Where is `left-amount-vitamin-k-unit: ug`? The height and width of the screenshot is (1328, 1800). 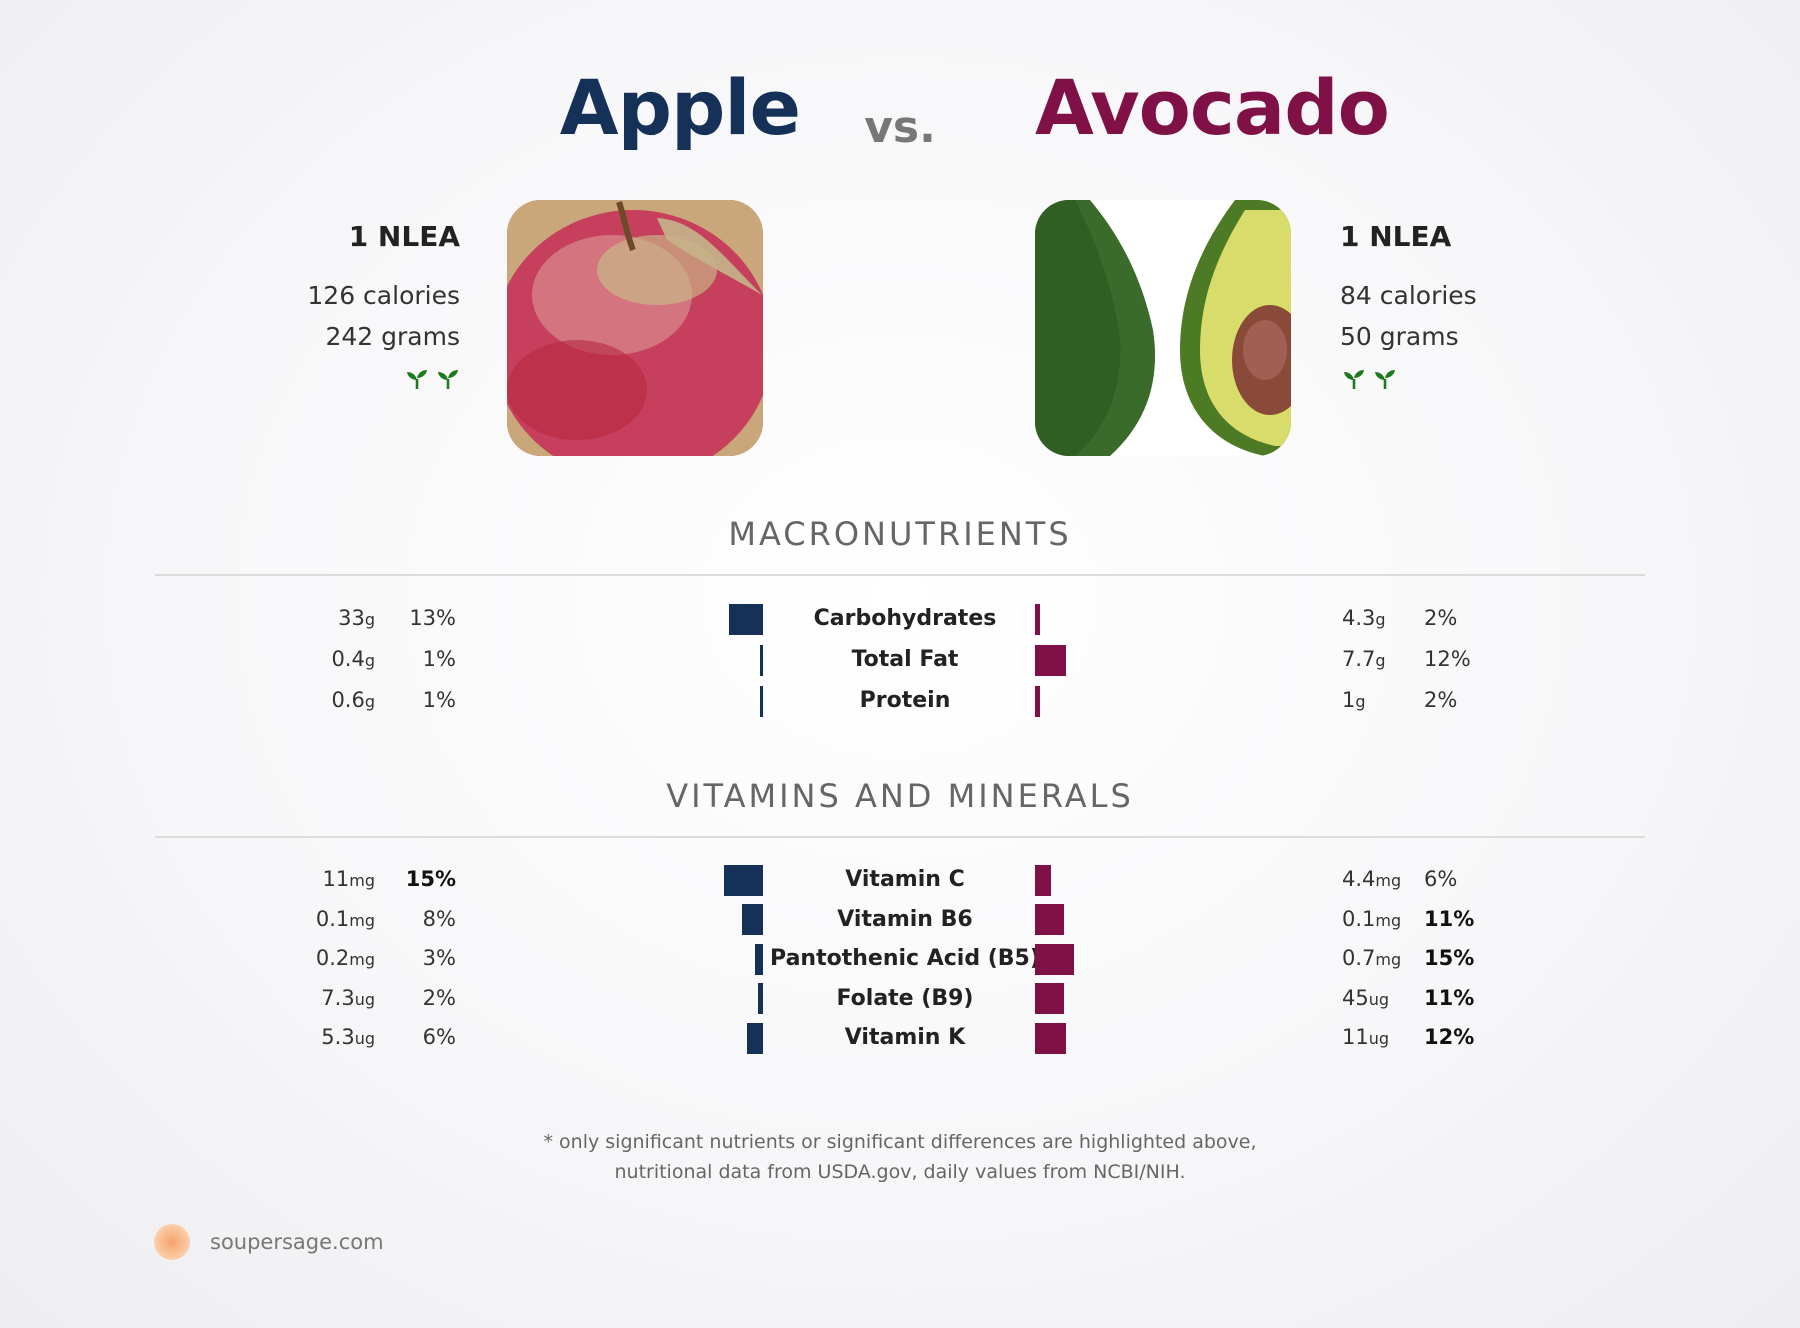 left-amount-vitamin-k-unit: ug is located at coordinates (364, 1038).